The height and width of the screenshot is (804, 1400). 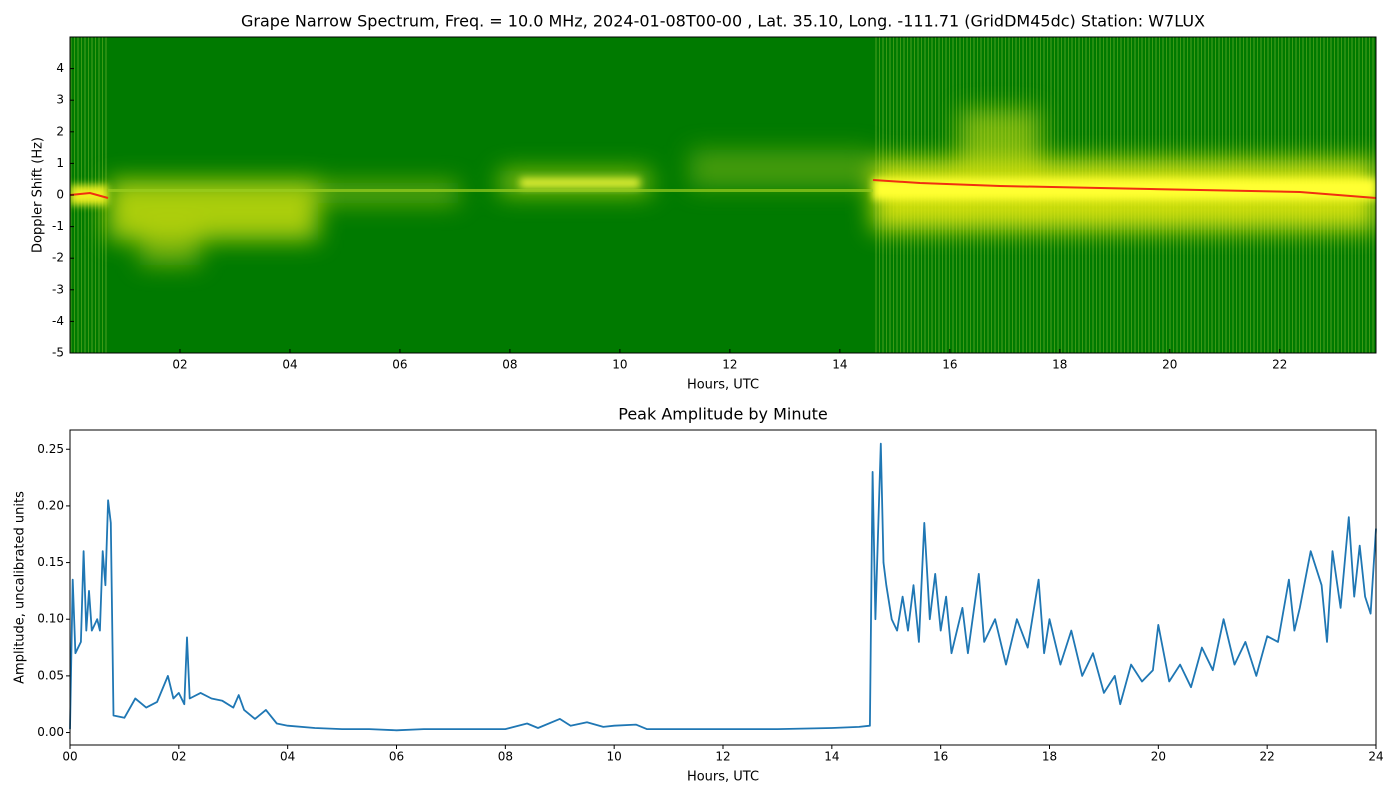 What do you see at coordinates (38, 195) in the screenshot?
I see `y-axis-label: Doppler Shift (Hz)` at bounding box center [38, 195].